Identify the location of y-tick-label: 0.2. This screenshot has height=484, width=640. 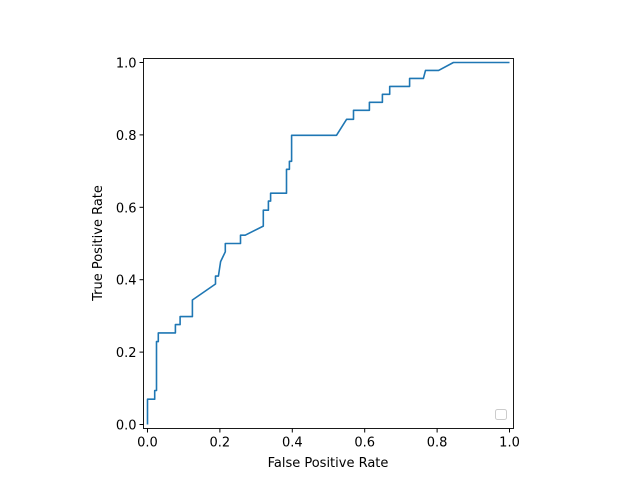
(126, 353).